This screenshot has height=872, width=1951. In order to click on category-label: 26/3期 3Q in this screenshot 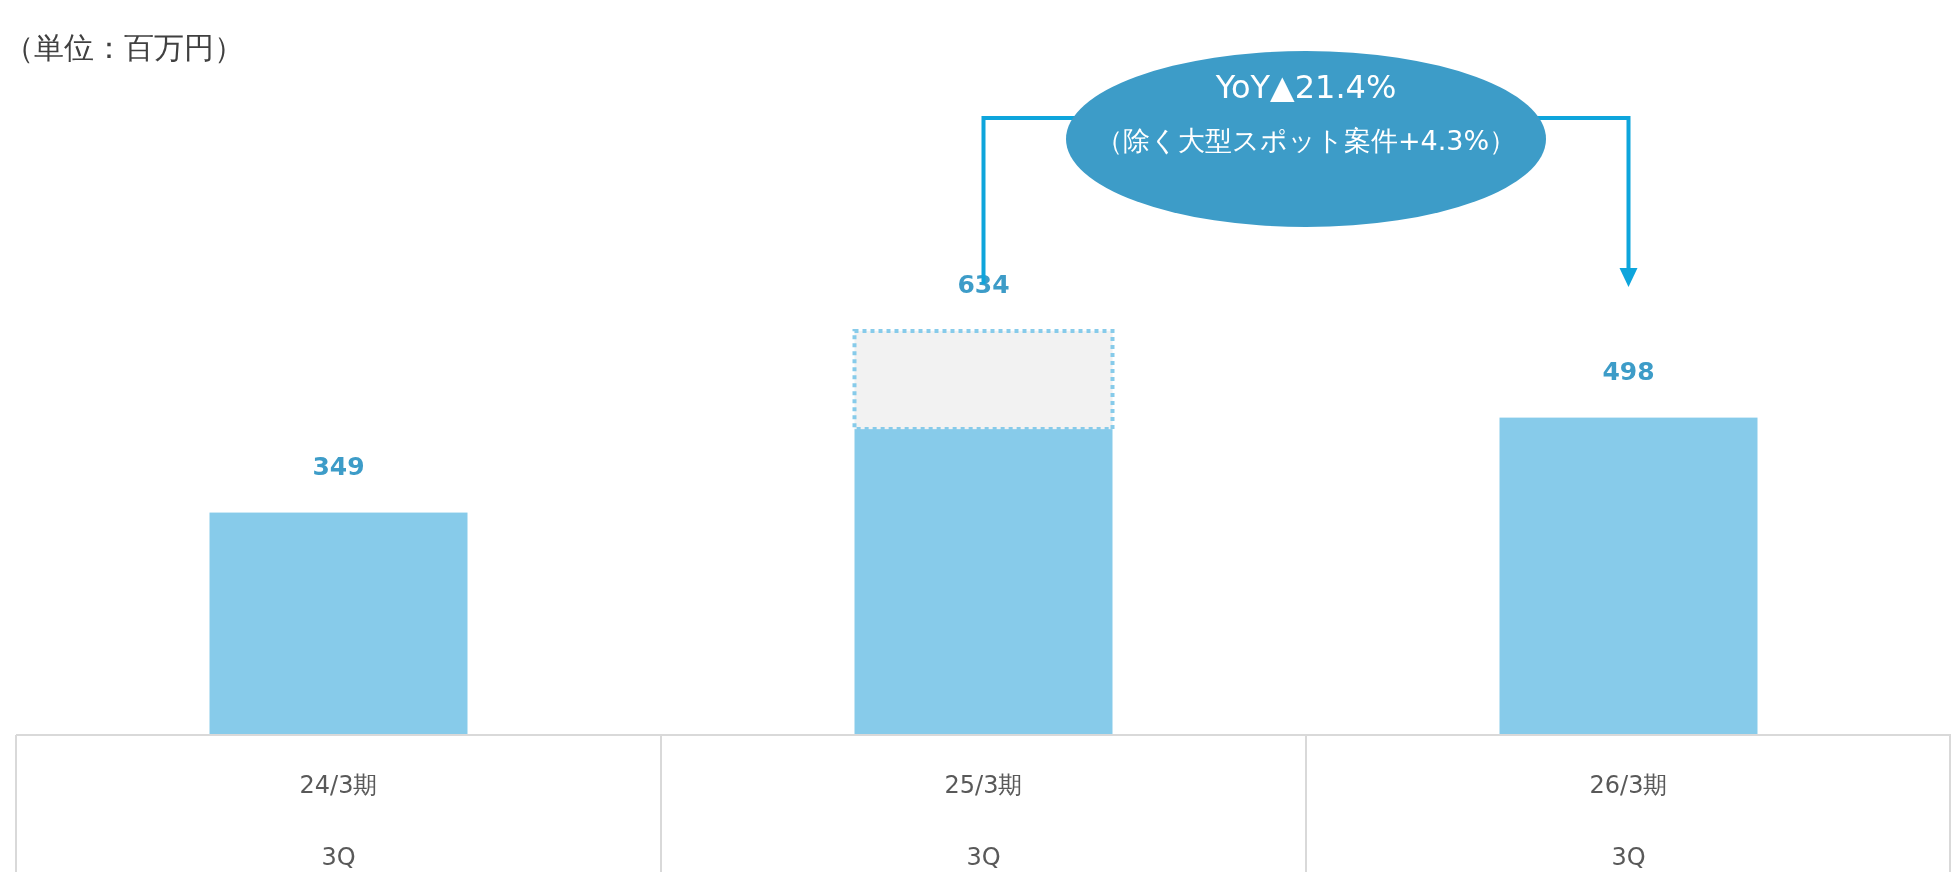, I will do `click(1628, 821)`.